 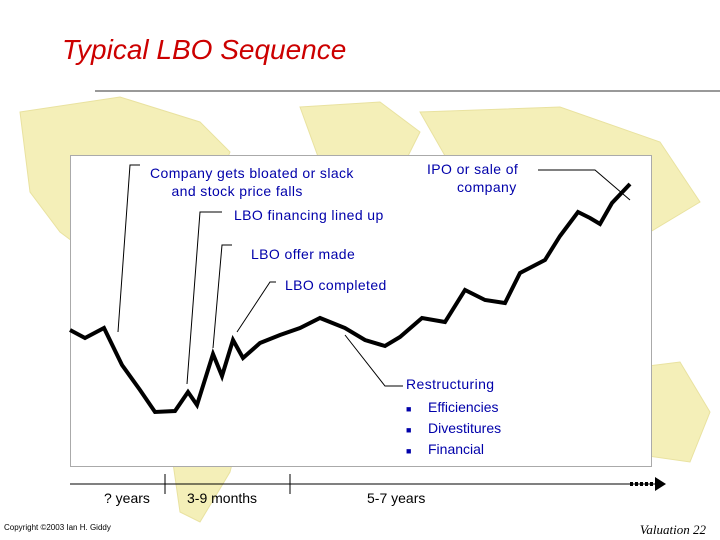 What do you see at coordinates (672, 529) in the screenshot?
I see `slide-footer: Valuation 22` at bounding box center [672, 529].